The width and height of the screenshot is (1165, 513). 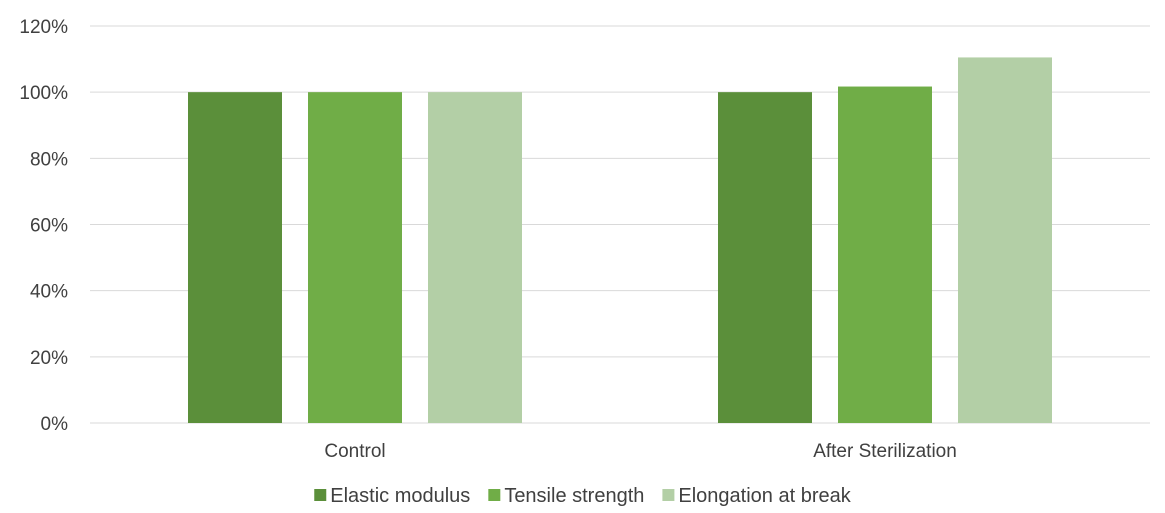 I want to click on y-axis: 0% 20% 40% 60% 80% 100% 120%, so click(x=43, y=226).